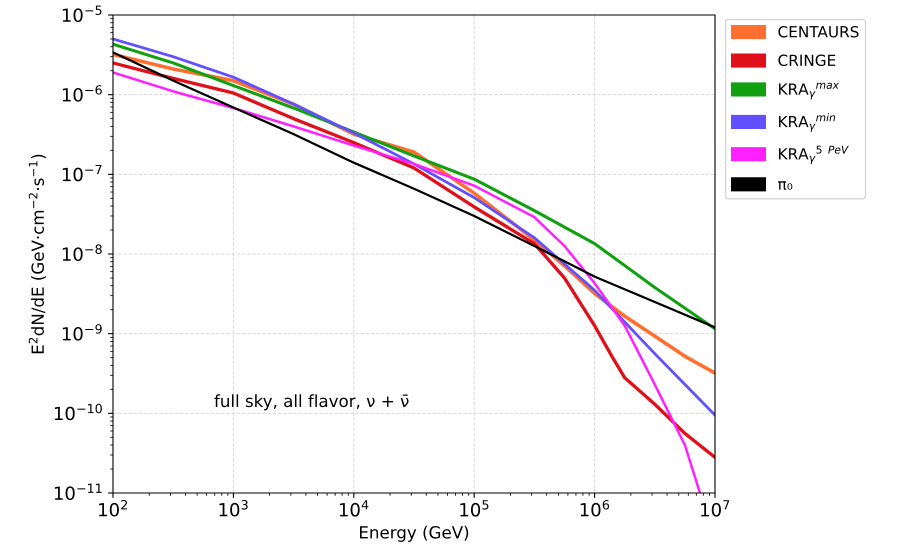 This screenshot has height=552, width=905. I want to click on x-tick-label: 10$^{5}$, so click(474, 508).